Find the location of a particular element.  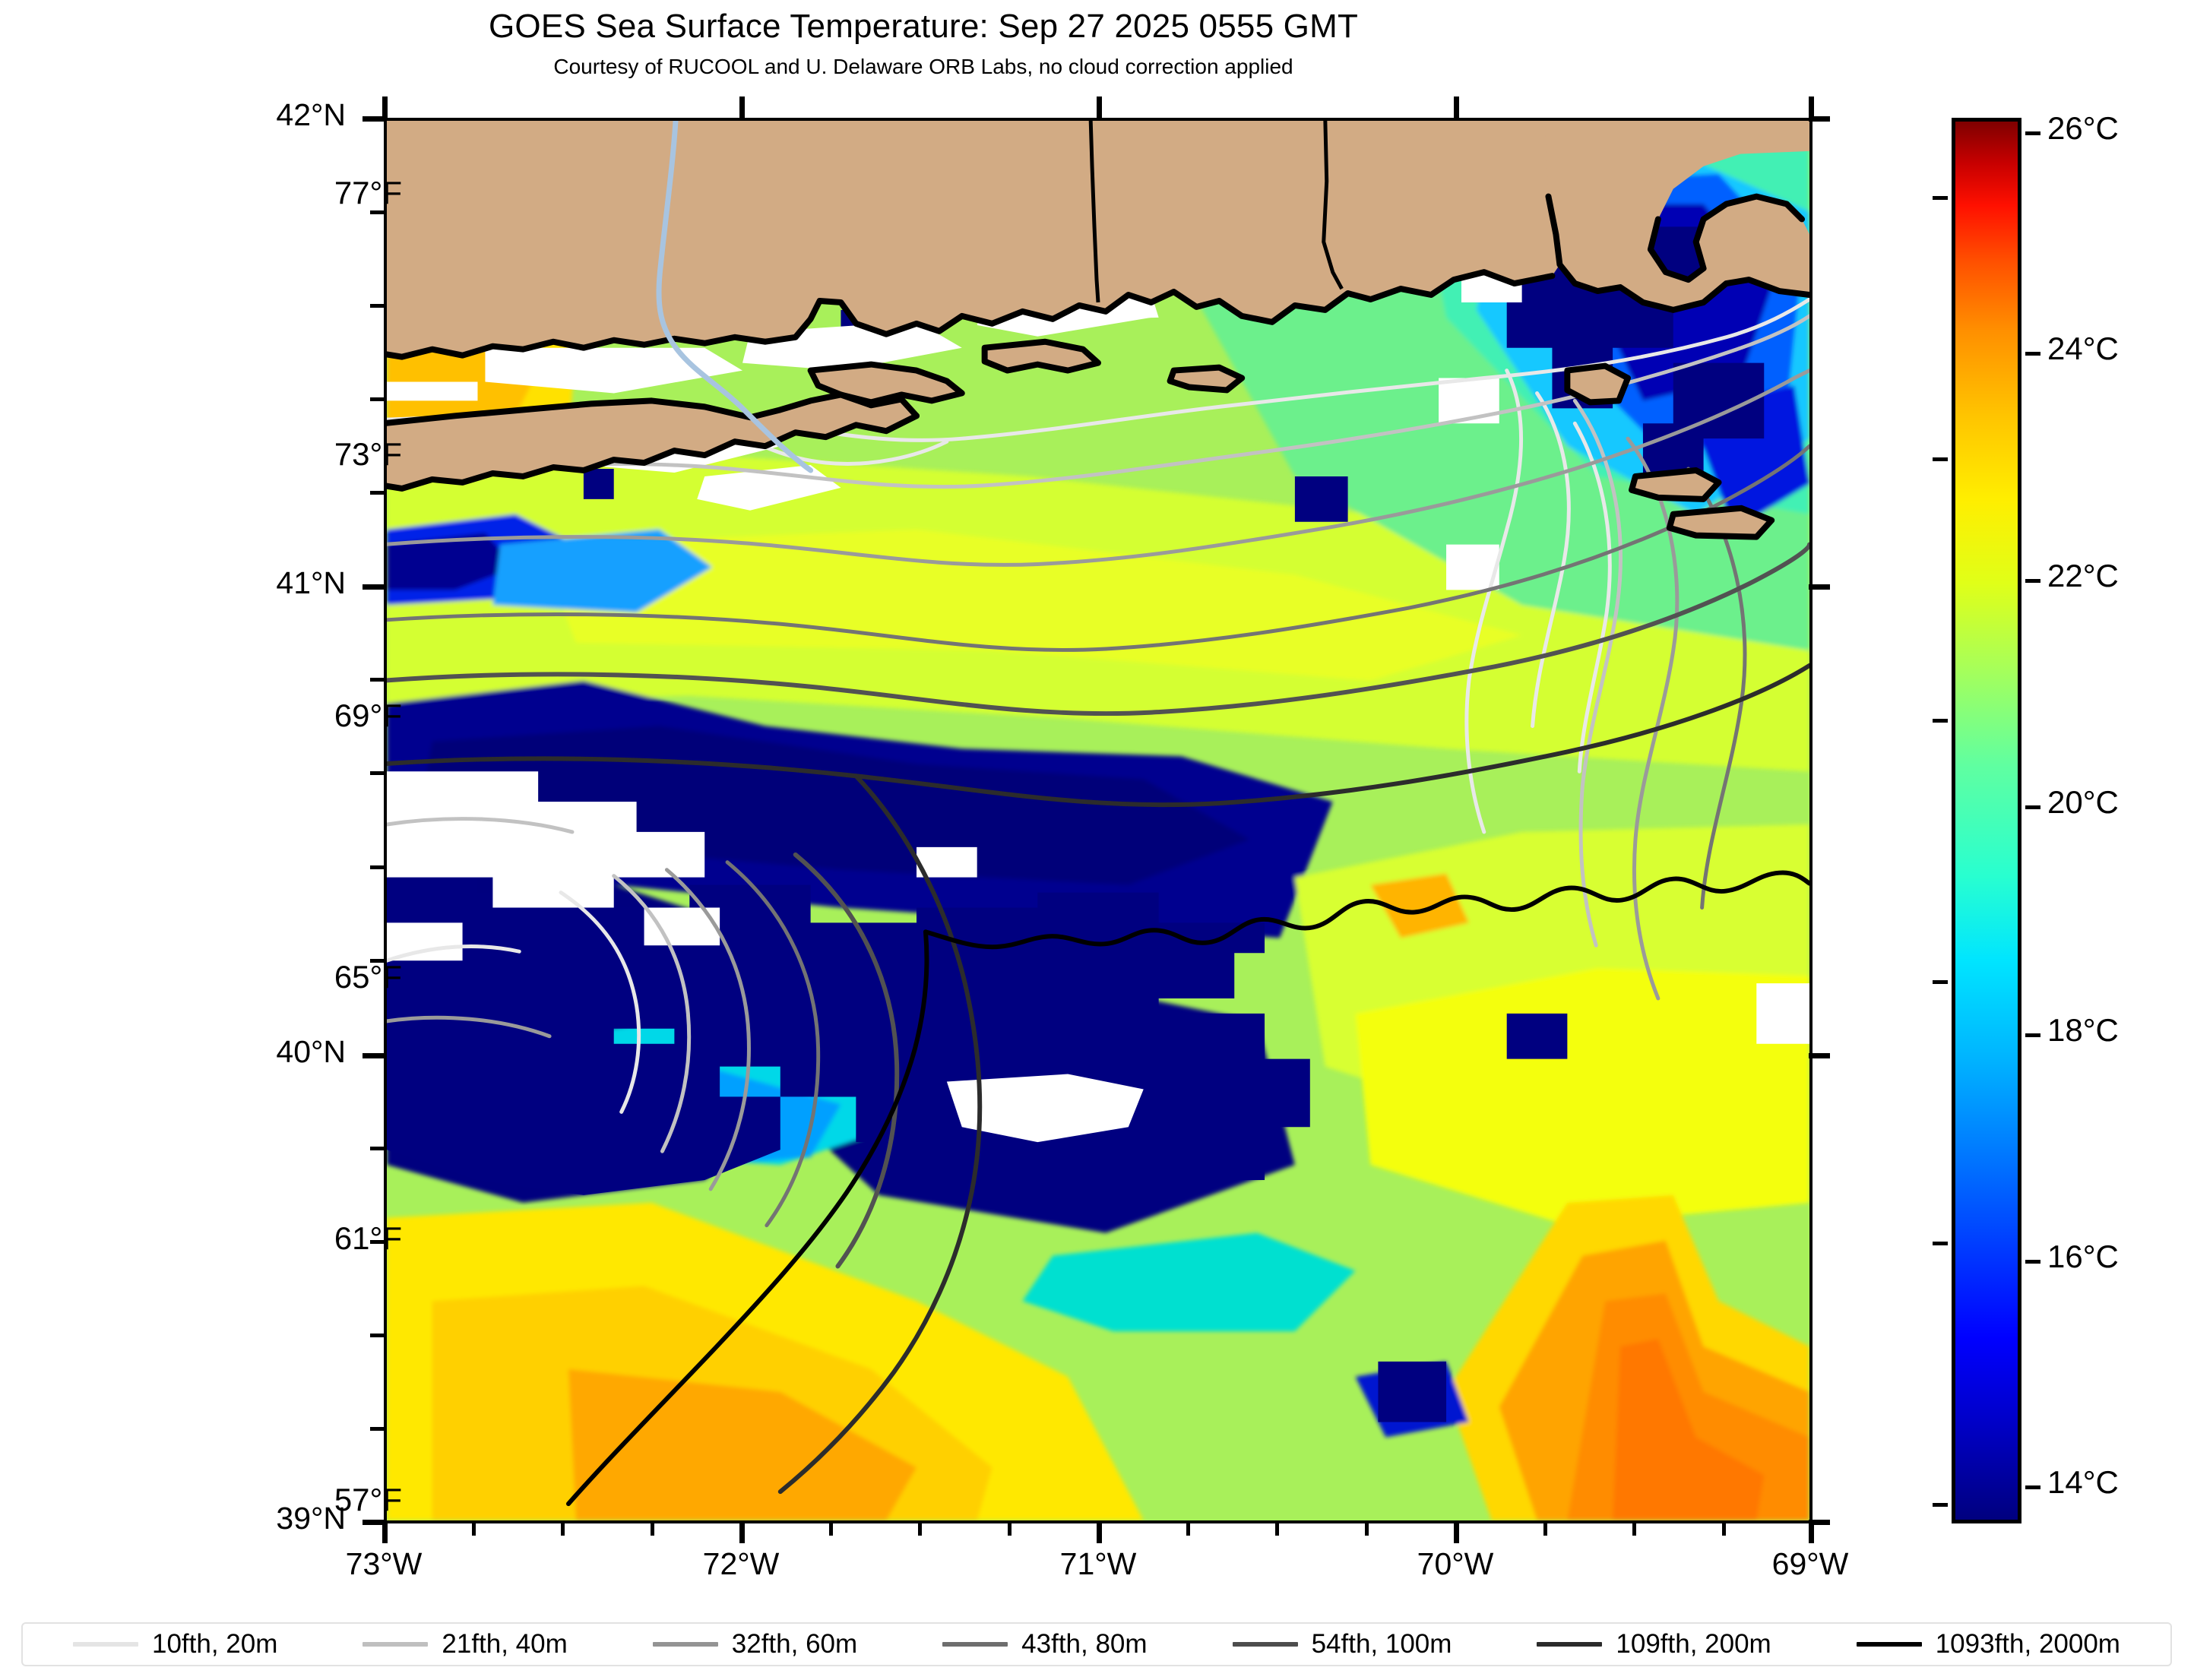

temperature-colorbar is located at coordinates (1986, 820).